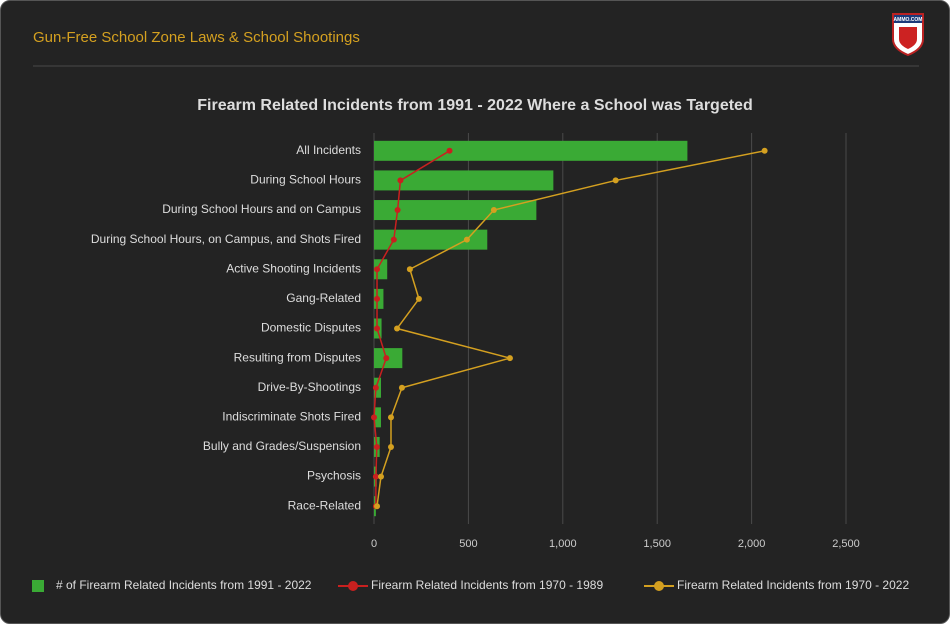 This screenshot has width=950, height=624. I want to click on y-tick-label: Drive-By-Shootings, so click(309, 387).